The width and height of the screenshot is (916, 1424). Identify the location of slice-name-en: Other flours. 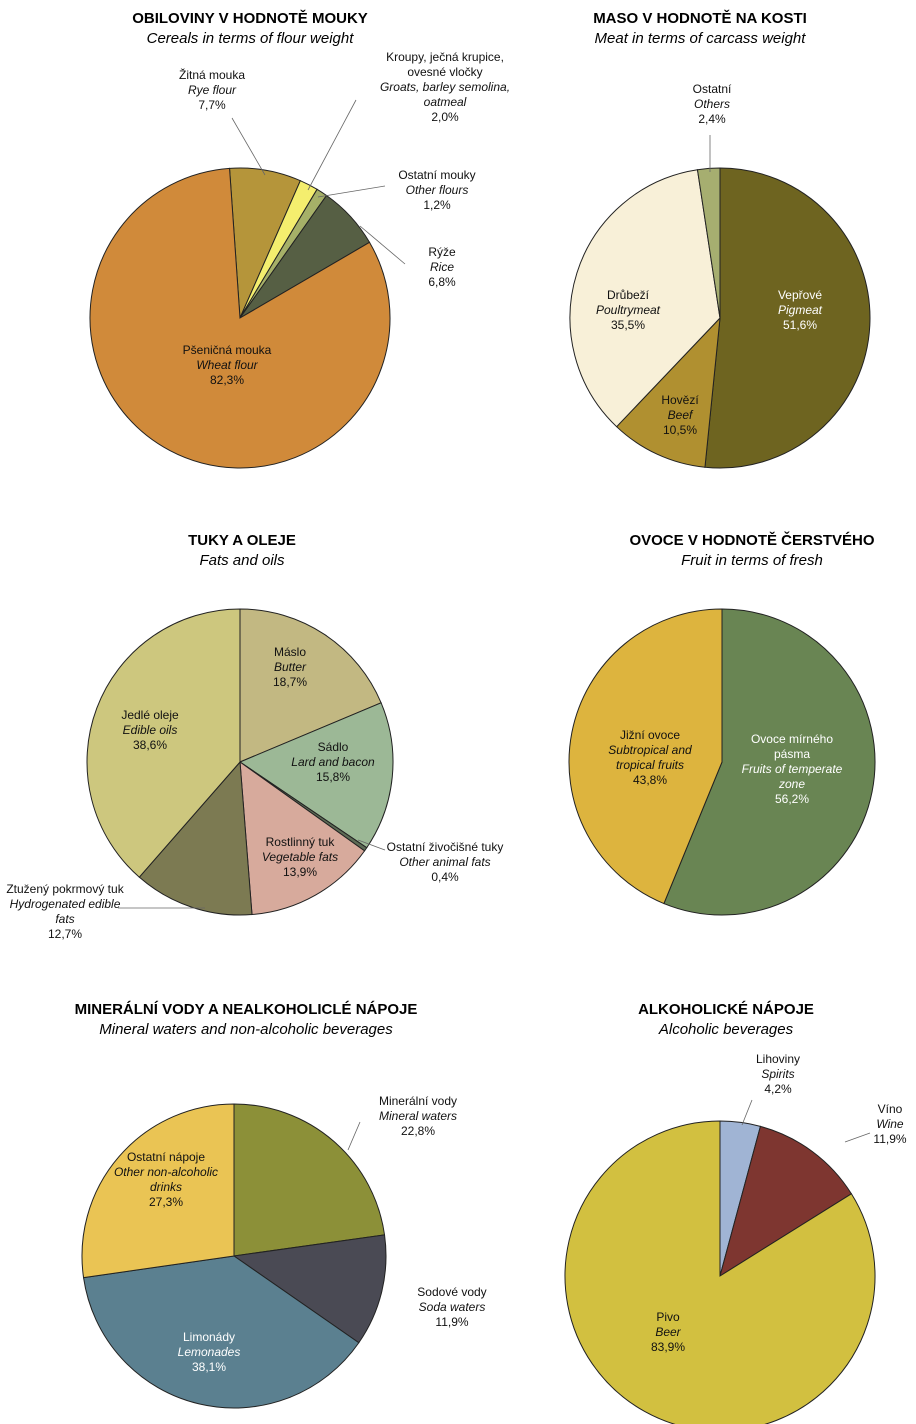
(437, 190).